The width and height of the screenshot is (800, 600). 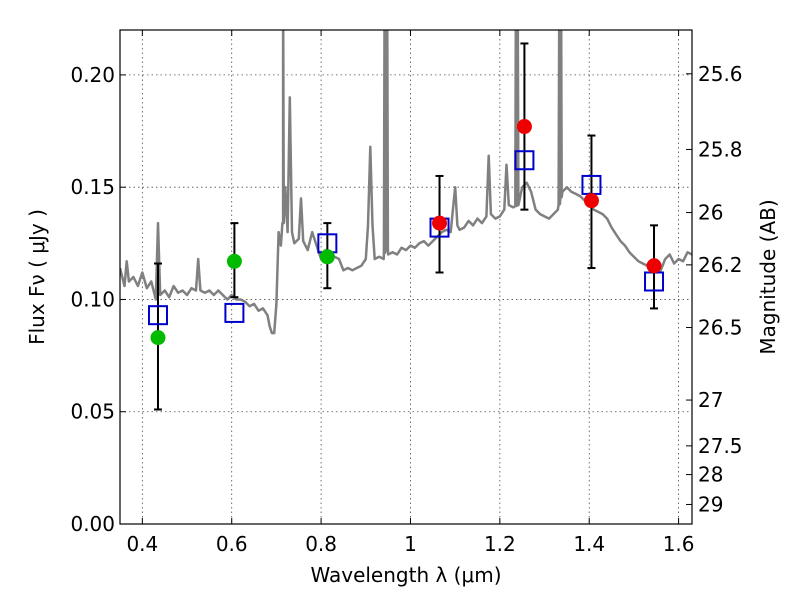 What do you see at coordinates (679, 544) in the screenshot?
I see `x-tick-label: 1.6` at bounding box center [679, 544].